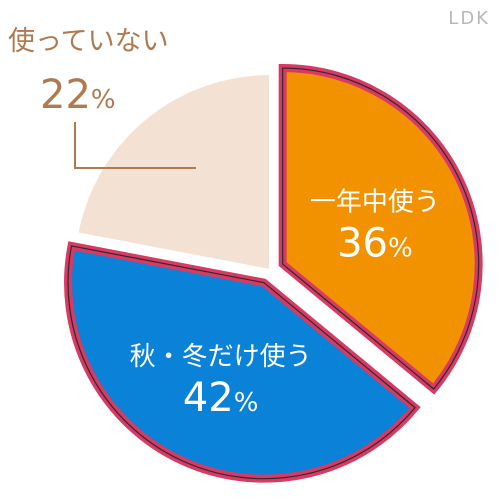  What do you see at coordinates (375, 203) in the screenshot?
I see `slice-label: 一年中使う` at bounding box center [375, 203].